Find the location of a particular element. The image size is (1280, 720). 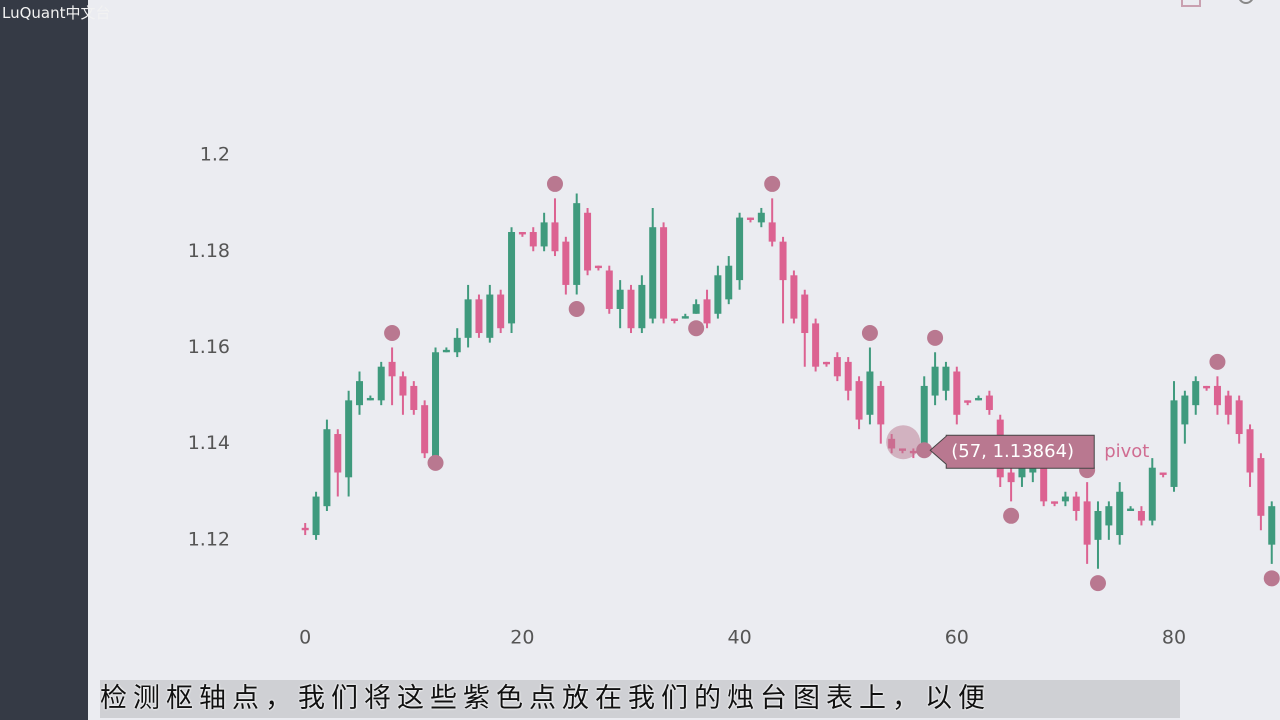

sidebar is located at coordinates (44, 360).